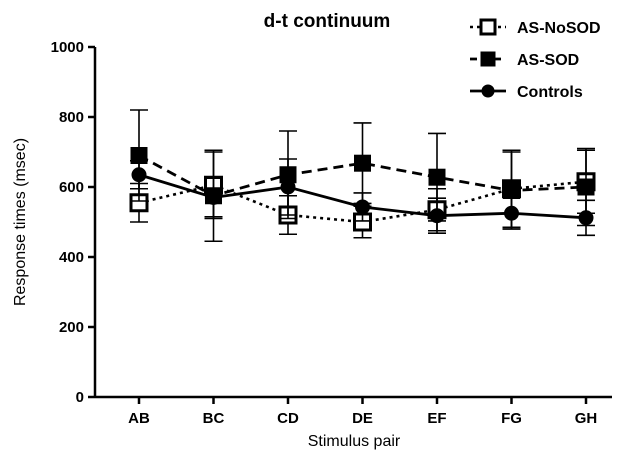  I want to click on x-axis-label: Stimulus pair, so click(354, 441).